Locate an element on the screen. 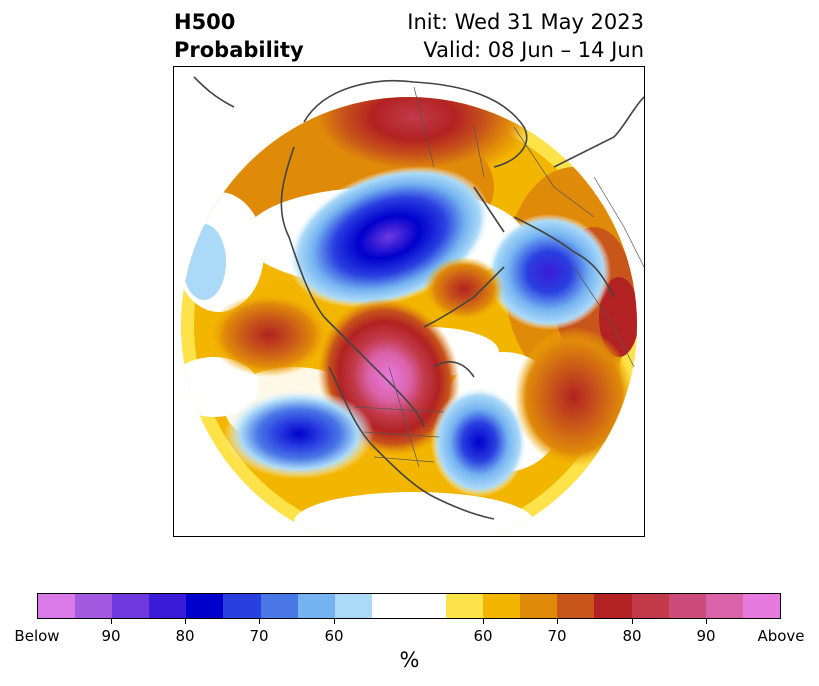 Image resolution: width=819 pixels, height=686 pixels. colorbar-unit-label: % is located at coordinates (409, 660).